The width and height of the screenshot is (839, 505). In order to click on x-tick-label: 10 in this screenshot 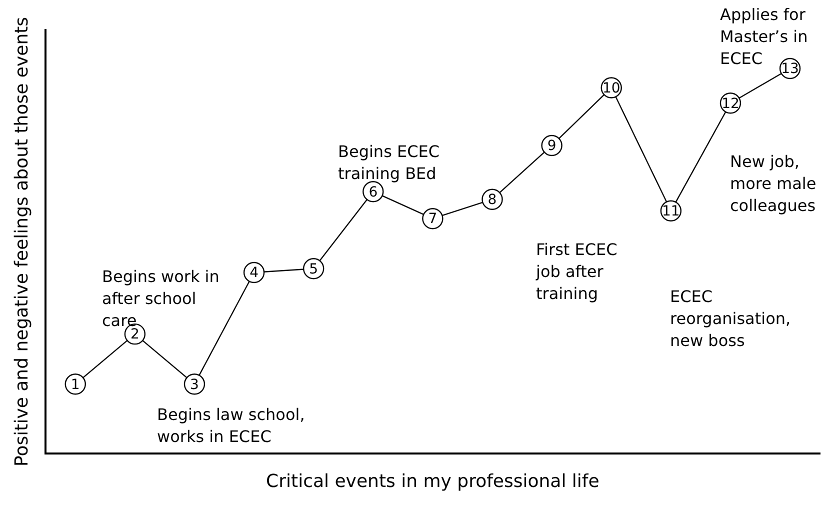, I will do `click(611, 88)`.